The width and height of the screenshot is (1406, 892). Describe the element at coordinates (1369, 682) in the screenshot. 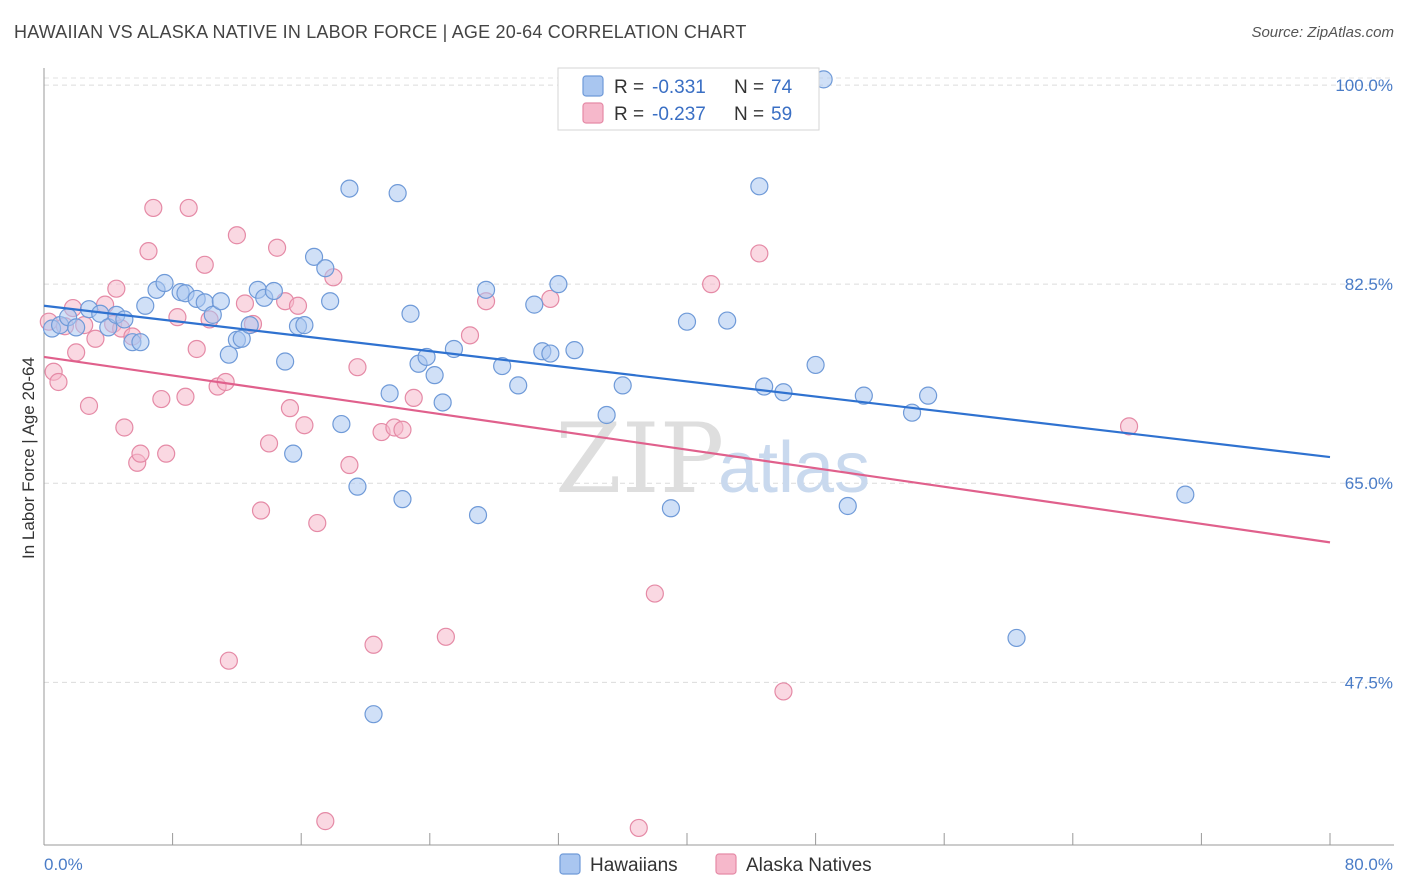

I see `y-tick-label-3: 47.5%` at that location.